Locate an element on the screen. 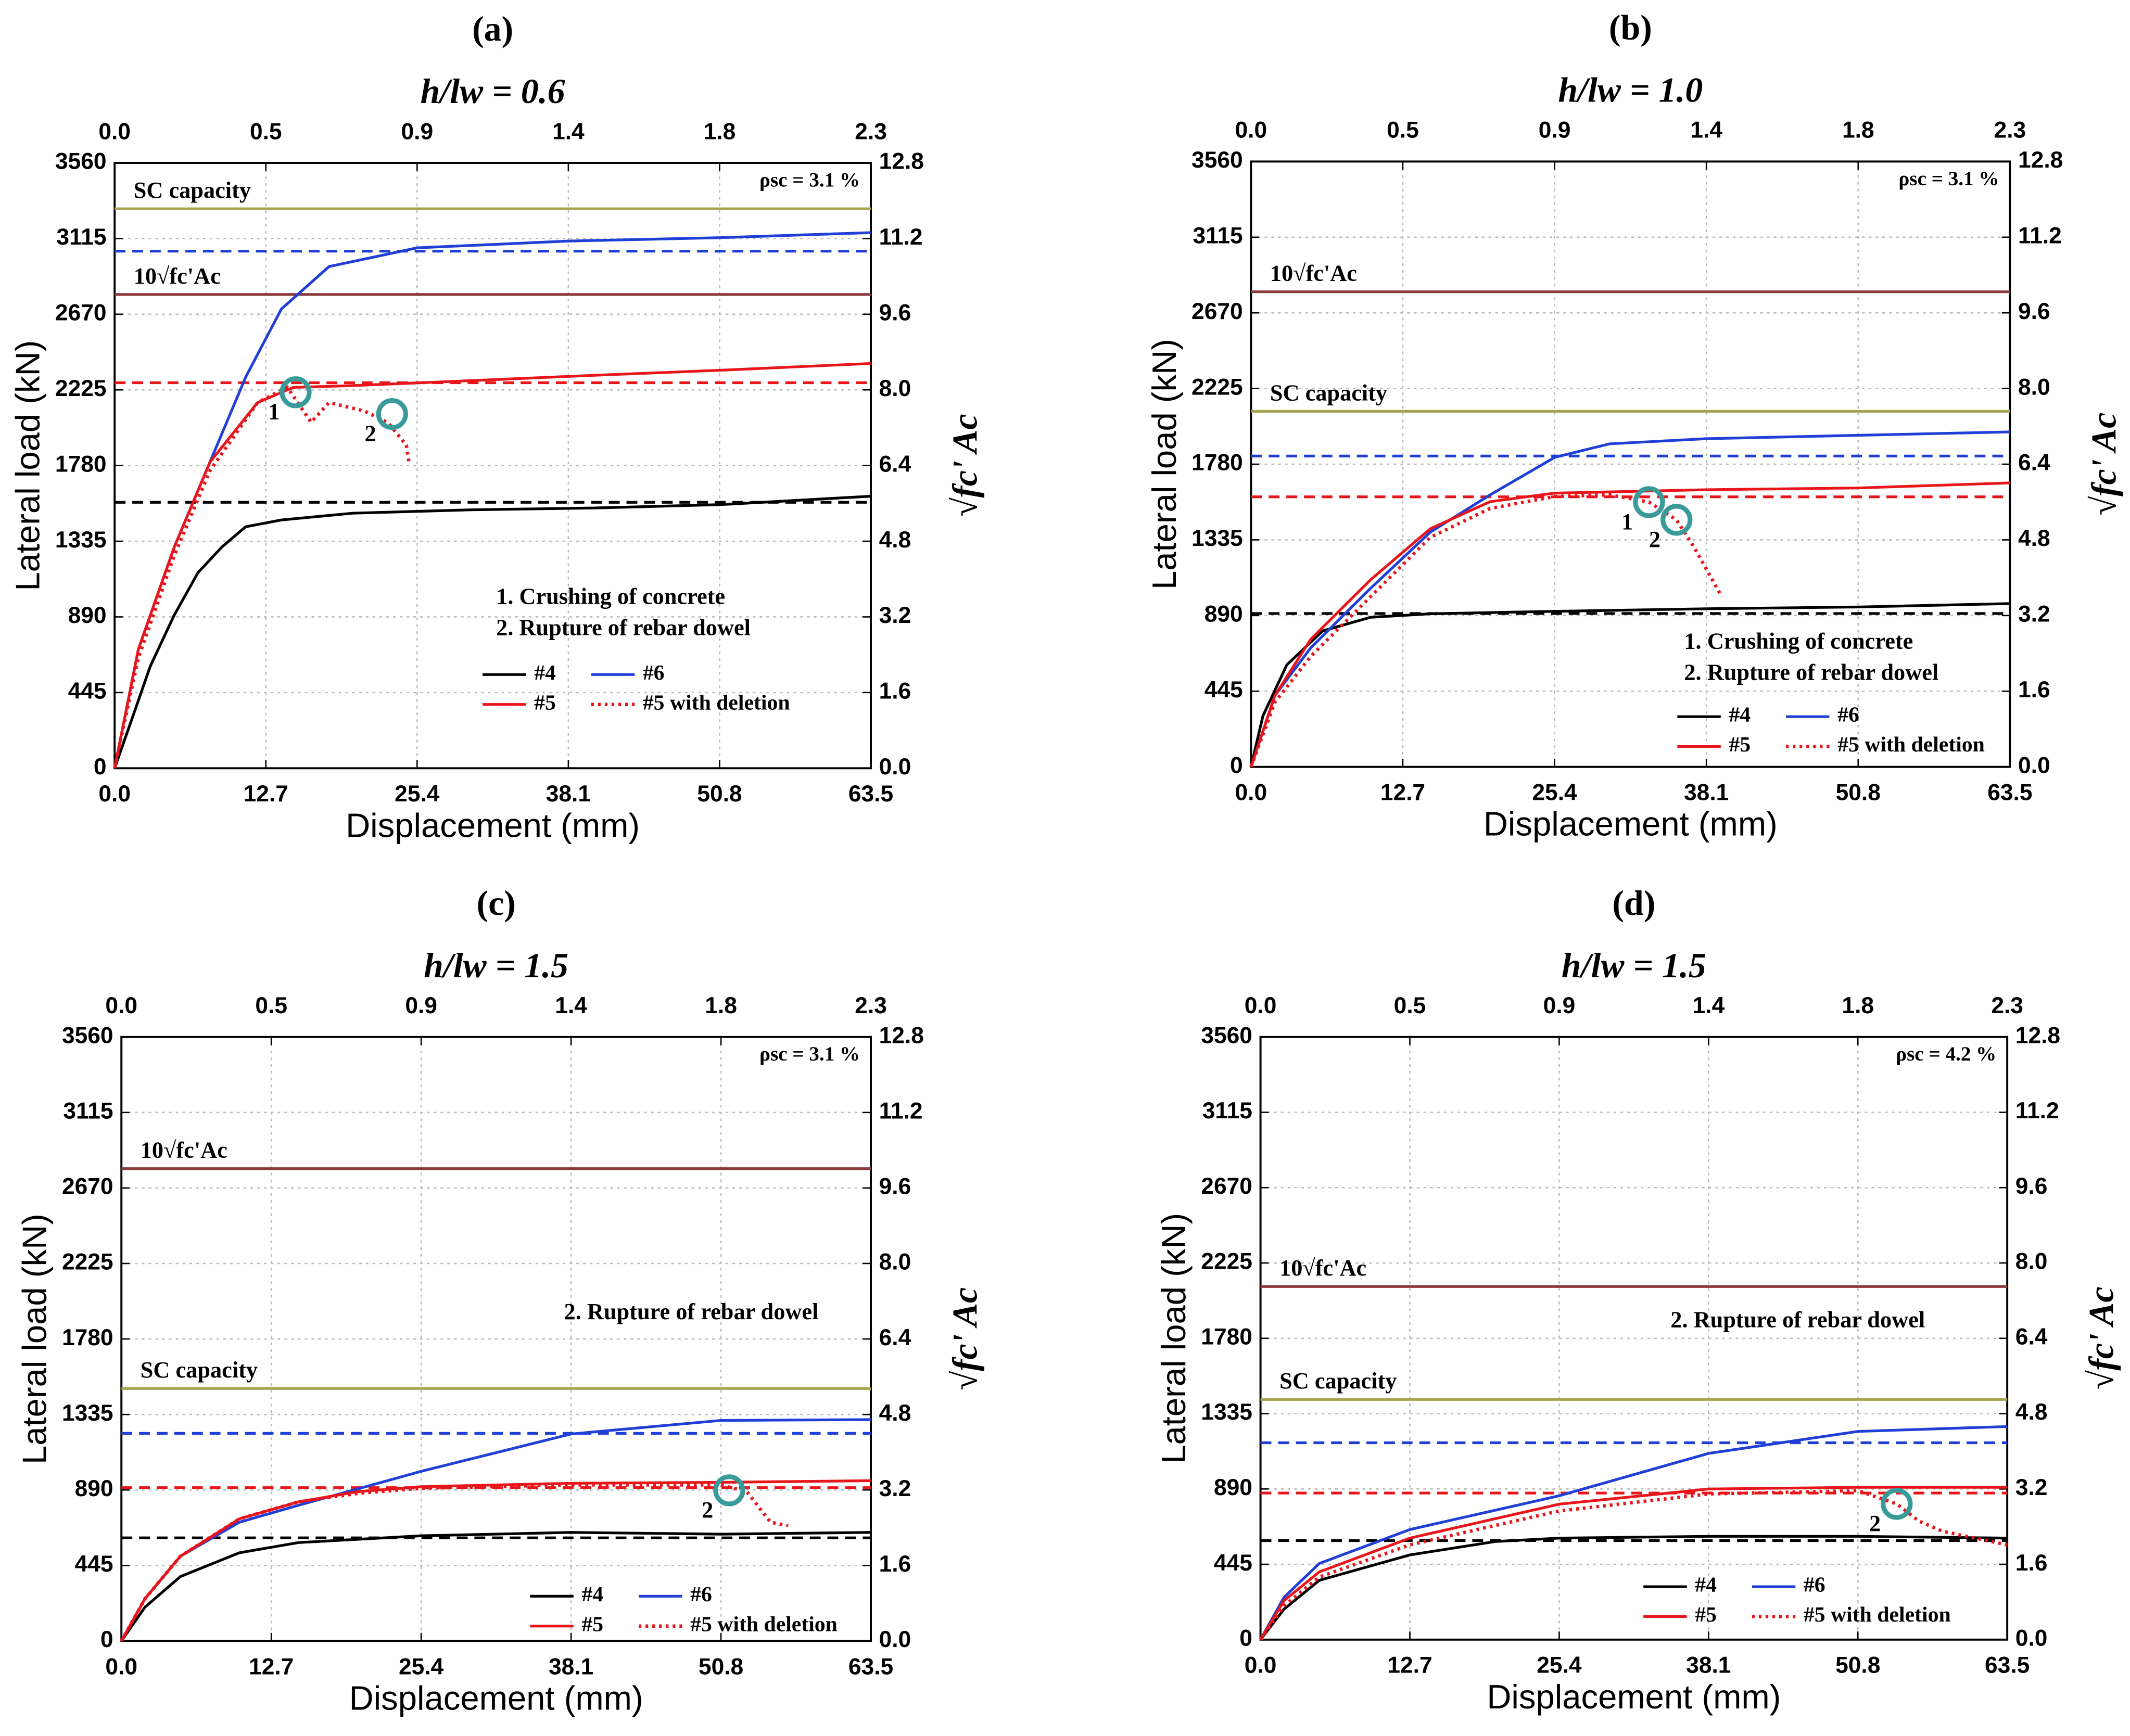 The height and width of the screenshot is (1736, 2130). y2-tick-label: 1.6 is located at coordinates (895, 1564).